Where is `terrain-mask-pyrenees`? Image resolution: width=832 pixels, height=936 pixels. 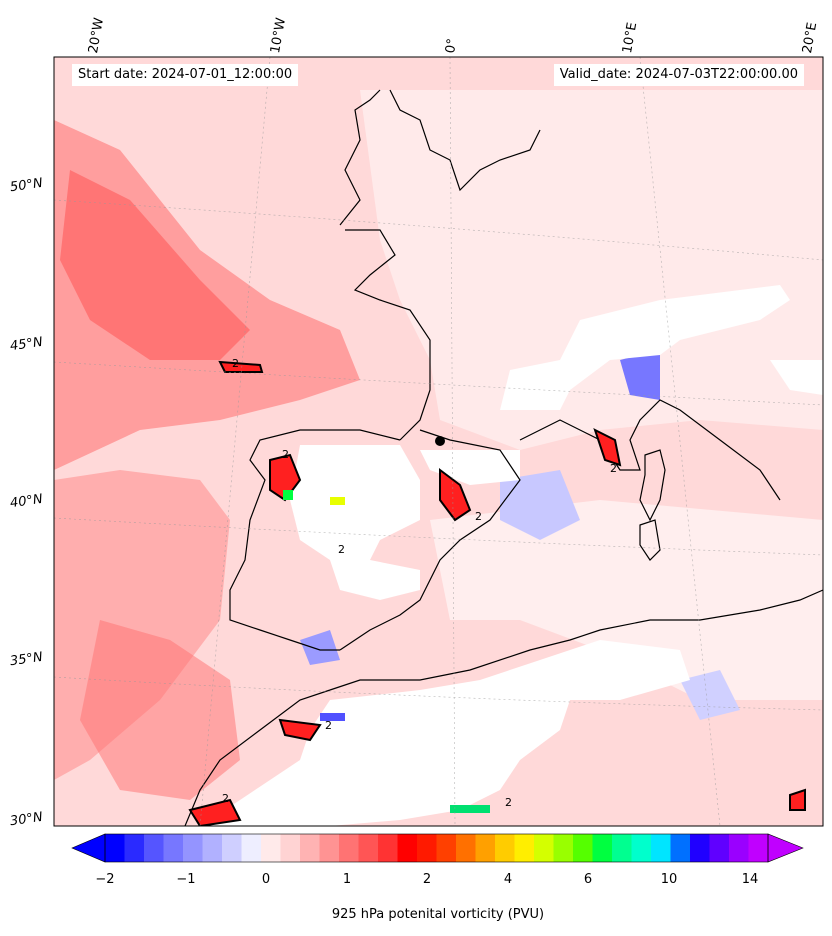
terrain-mask-pyrenees is located at coordinates (470, 467).